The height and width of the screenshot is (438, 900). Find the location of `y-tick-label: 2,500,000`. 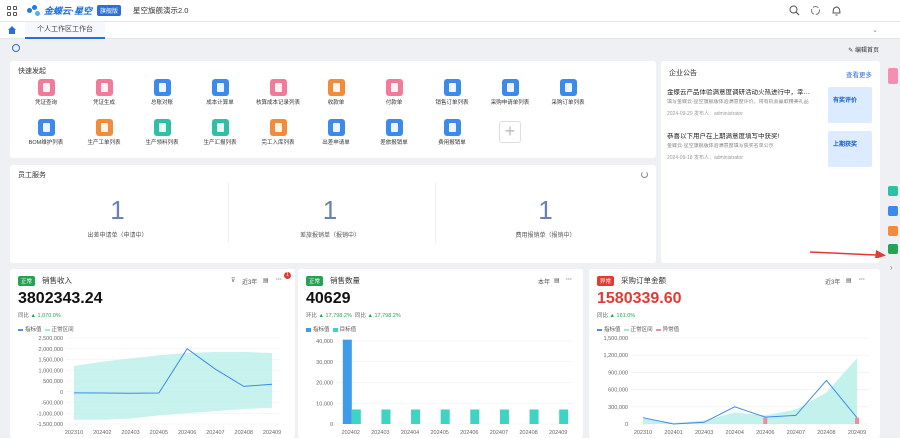

y-tick-label: 2,500,000 is located at coordinates (51, 339).